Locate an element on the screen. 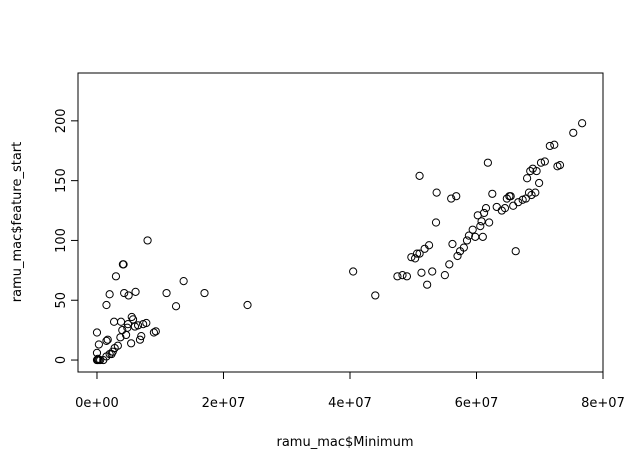 The width and height of the screenshot is (632, 471). y-tick-label: 0 is located at coordinates (61, 360).